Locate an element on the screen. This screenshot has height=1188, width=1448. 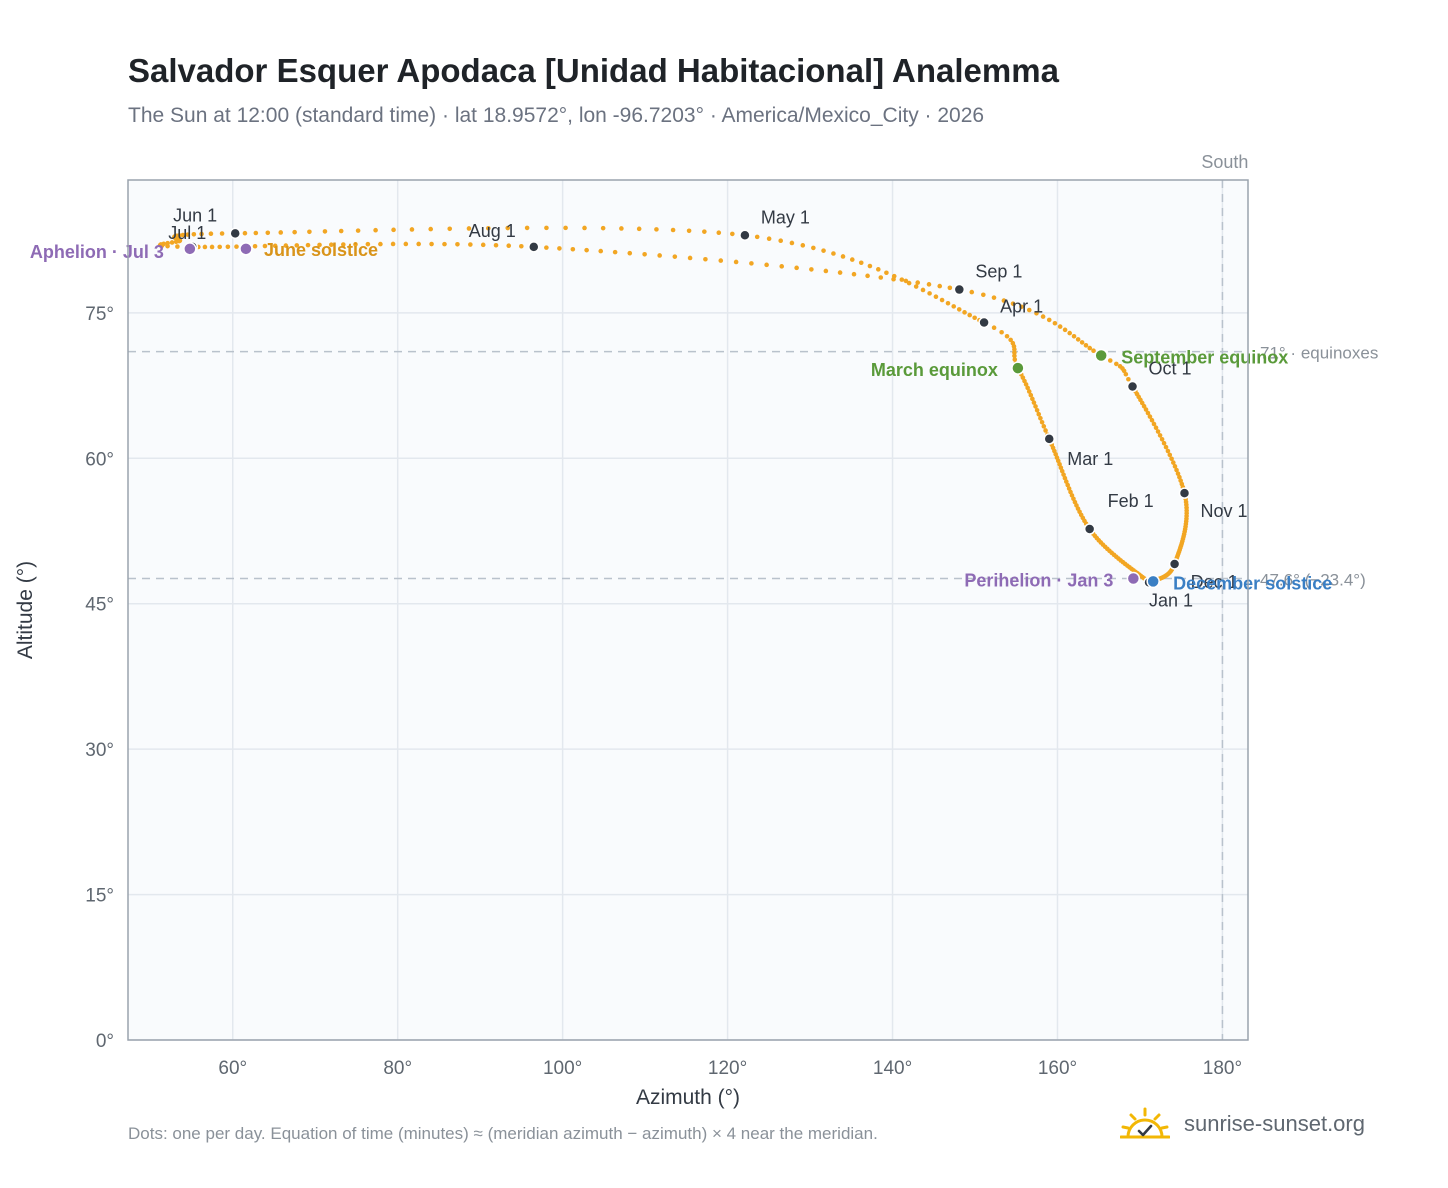
month-label: Jul 1 is located at coordinates (187, 233).